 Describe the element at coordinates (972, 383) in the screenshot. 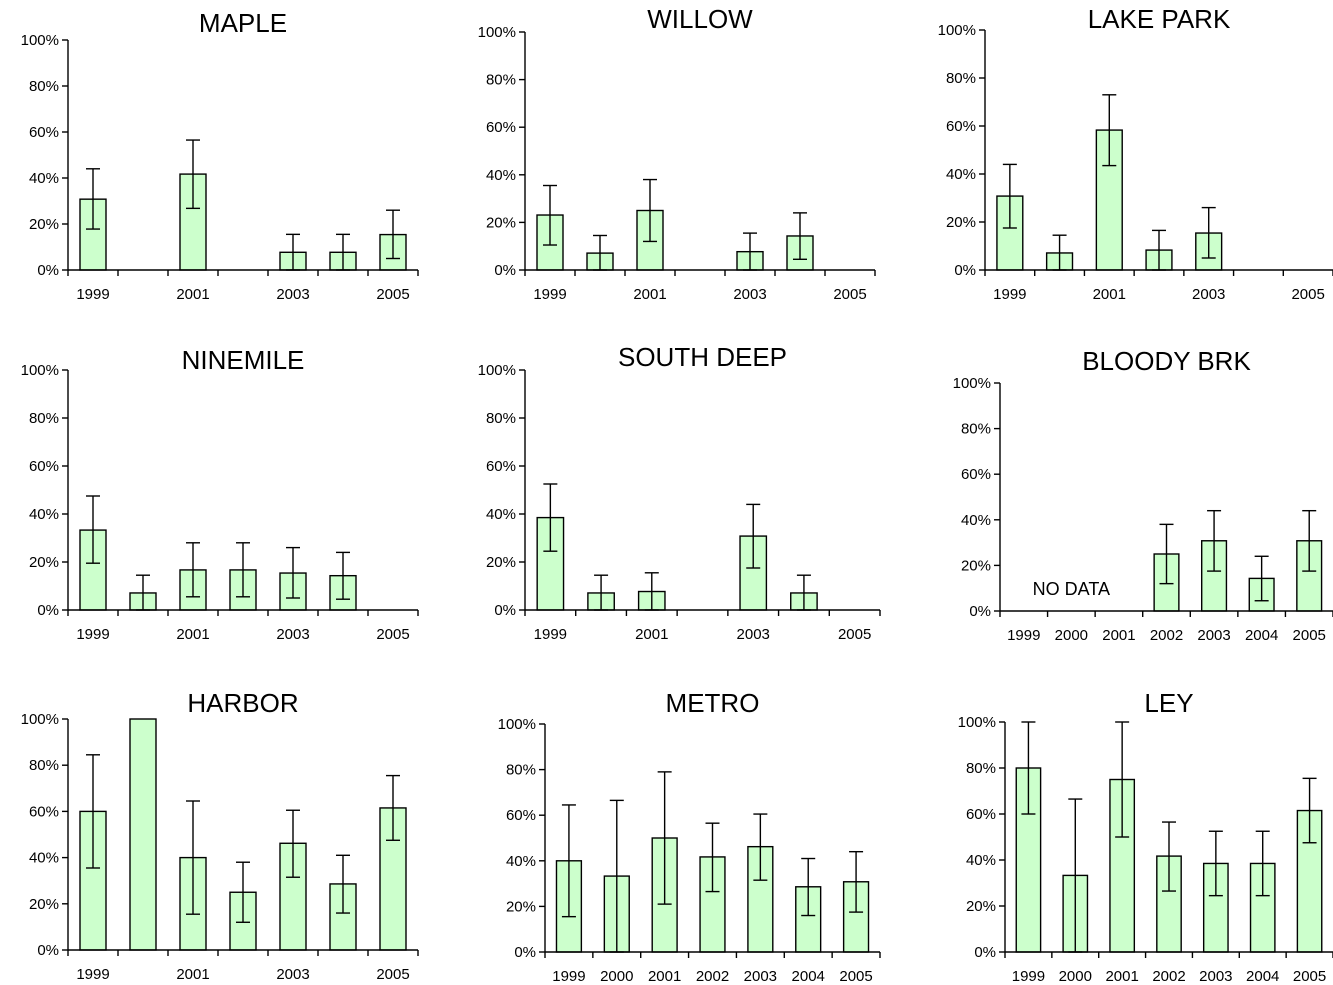

I see `y-tick-label-bloody-brk-5: 100%` at that location.